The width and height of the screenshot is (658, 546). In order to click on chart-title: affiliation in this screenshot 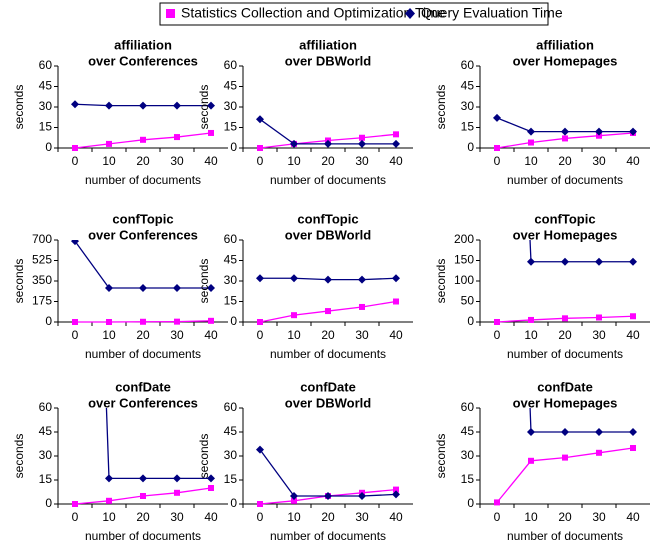, I will do `click(328, 44)`.